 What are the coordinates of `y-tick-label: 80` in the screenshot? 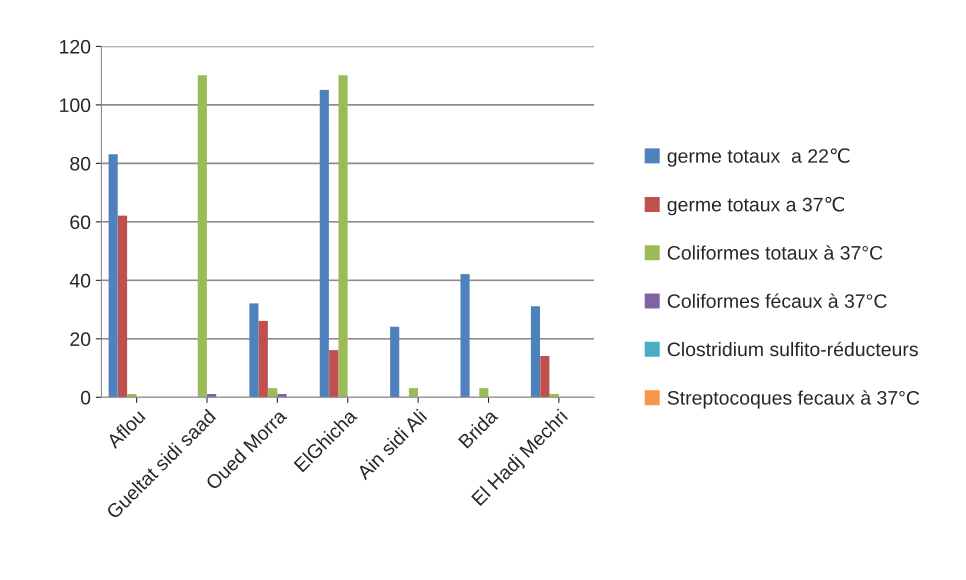 It's located at (80, 163).